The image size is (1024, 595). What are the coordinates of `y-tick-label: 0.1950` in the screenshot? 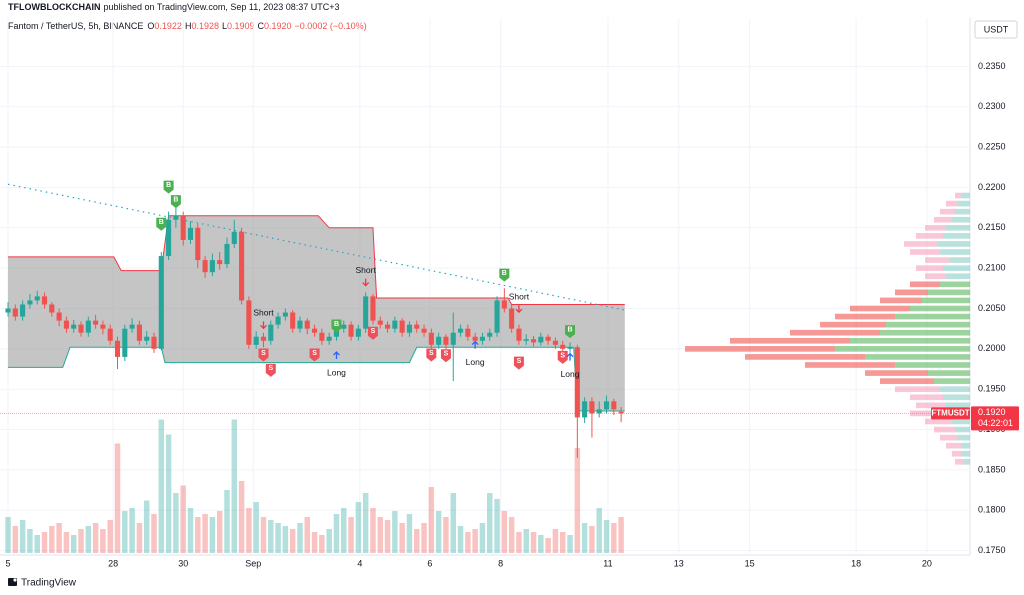 It's located at (992, 389).